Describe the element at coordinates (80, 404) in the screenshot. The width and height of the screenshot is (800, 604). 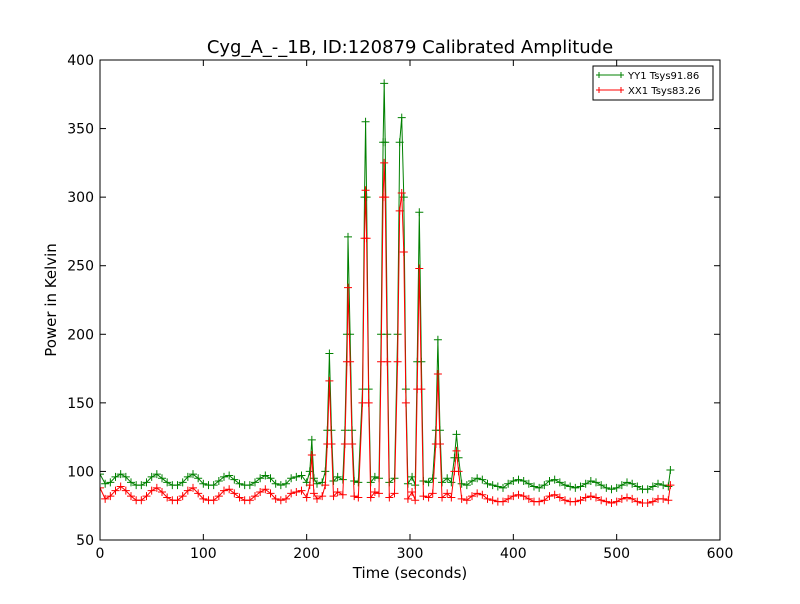
I see `y-tick-label: 150` at that location.